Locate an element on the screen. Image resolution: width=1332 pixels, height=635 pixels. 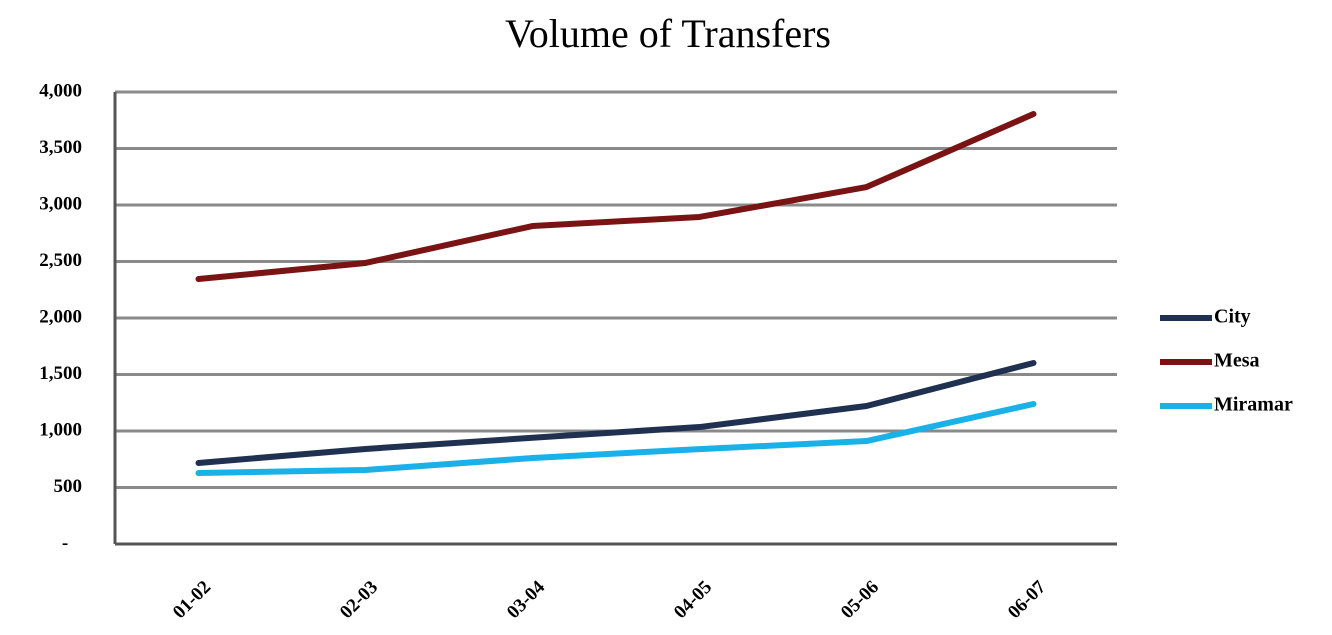
legend-label: Miramar is located at coordinates (1253, 405).